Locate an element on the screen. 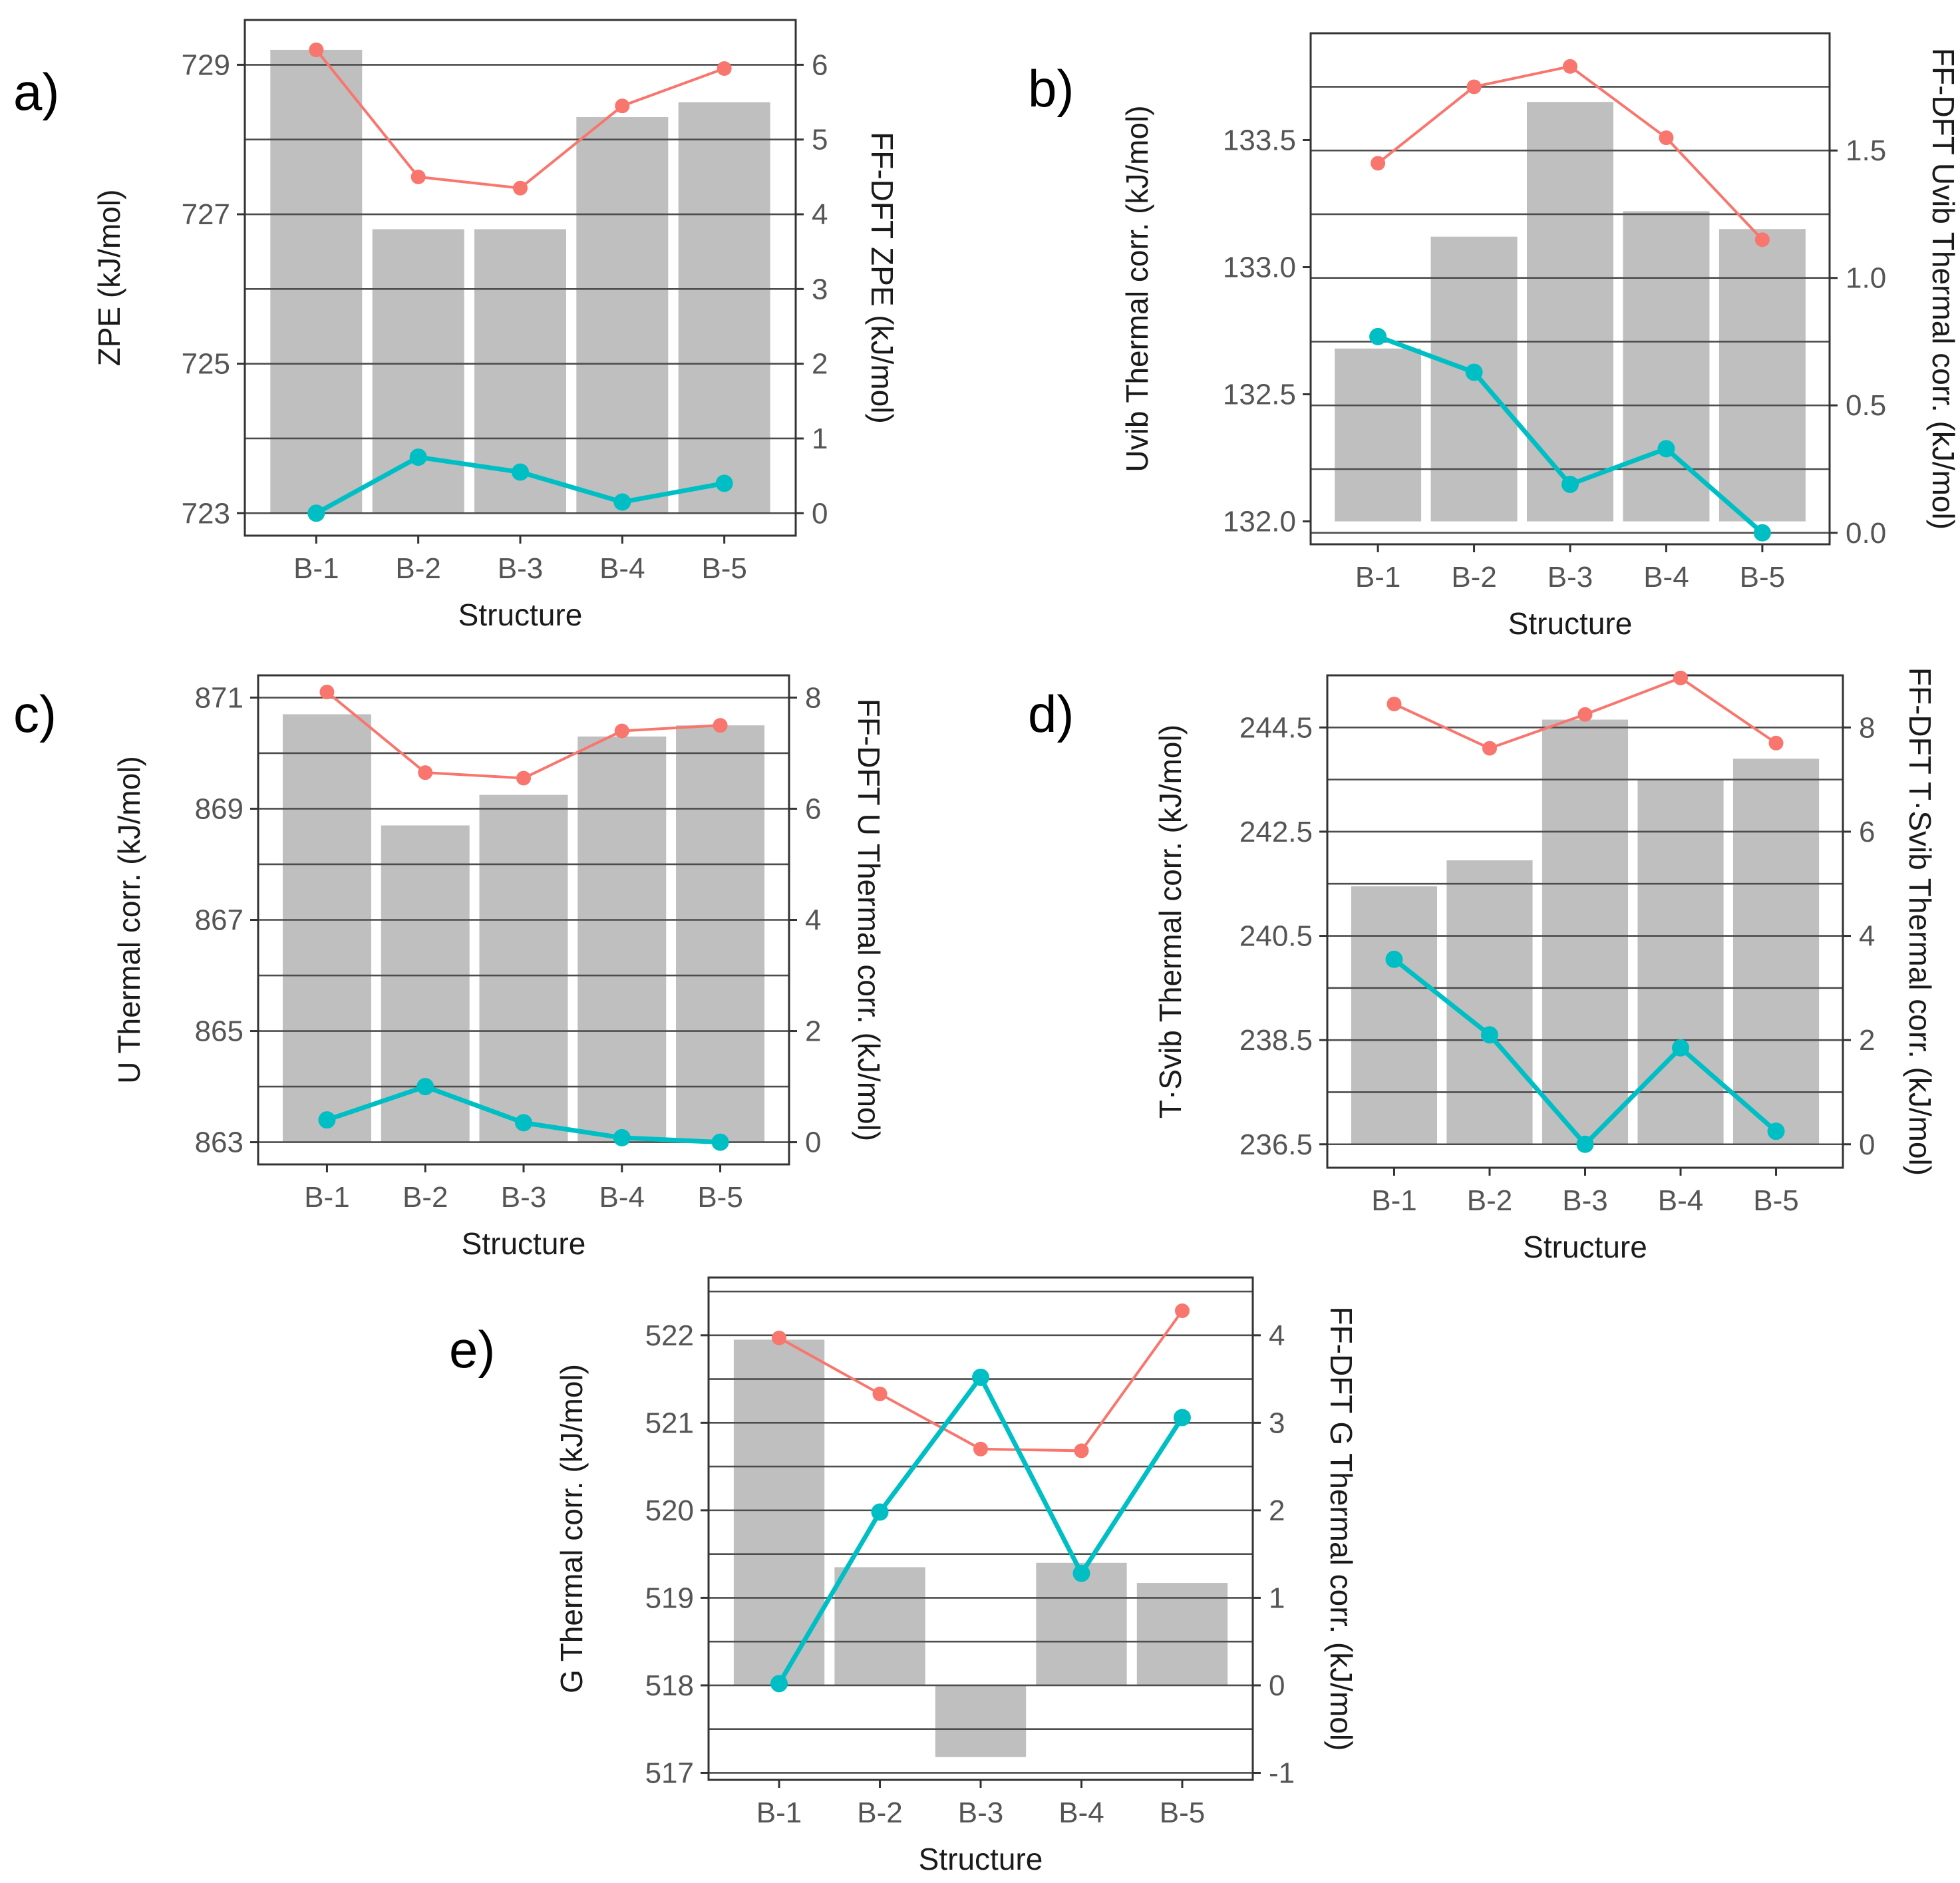 The height and width of the screenshot is (1883, 1960). panel-b-letter: b) is located at coordinates (1051, 88).